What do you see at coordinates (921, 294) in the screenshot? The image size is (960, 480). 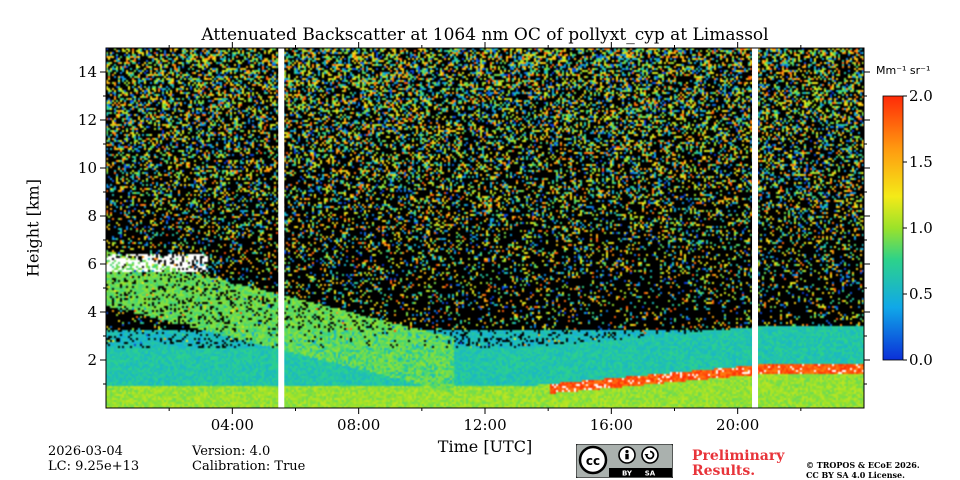 I see `colorbar-tick-label: 0.5` at bounding box center [921, 294].